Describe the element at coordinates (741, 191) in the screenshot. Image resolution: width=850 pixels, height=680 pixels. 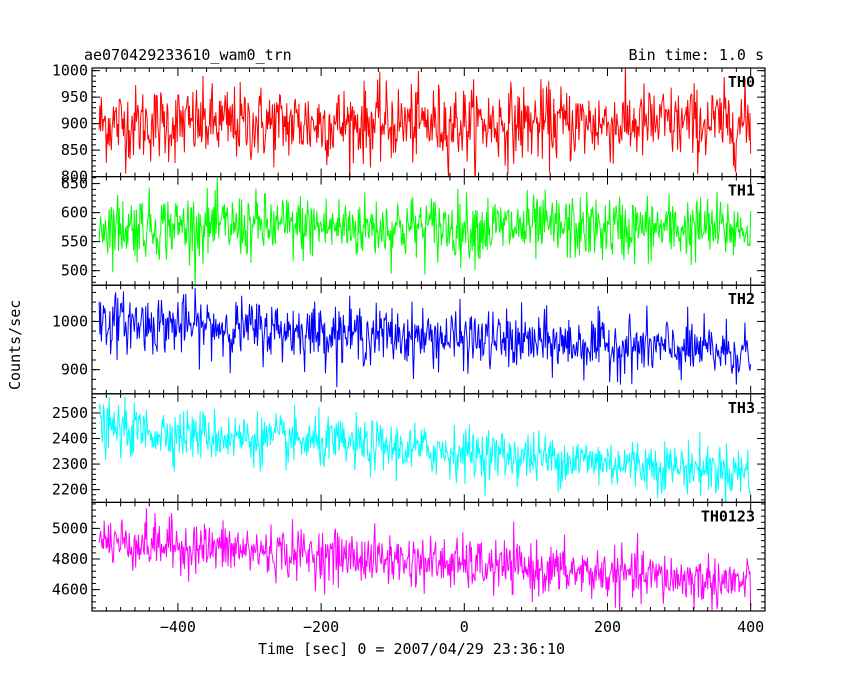
I see `panel-label-th1: TH1` at that location.